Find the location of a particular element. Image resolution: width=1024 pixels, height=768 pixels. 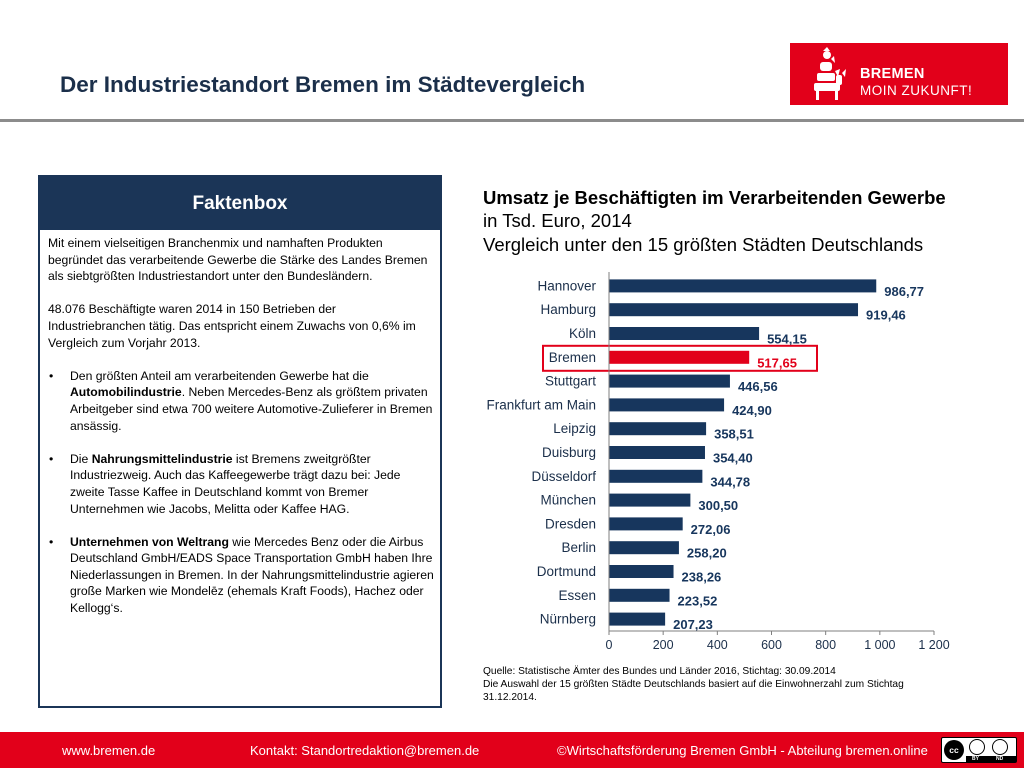

x-tick-label: 1 200 is located at coordinates (933, 645).